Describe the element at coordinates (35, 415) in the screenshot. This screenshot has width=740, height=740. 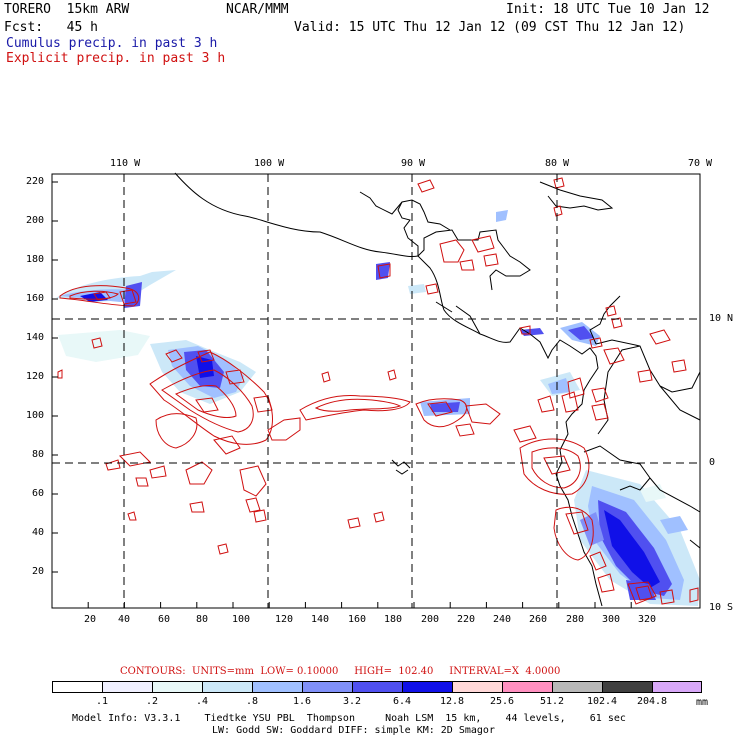
I see `y-tick-label: 100` at that location.